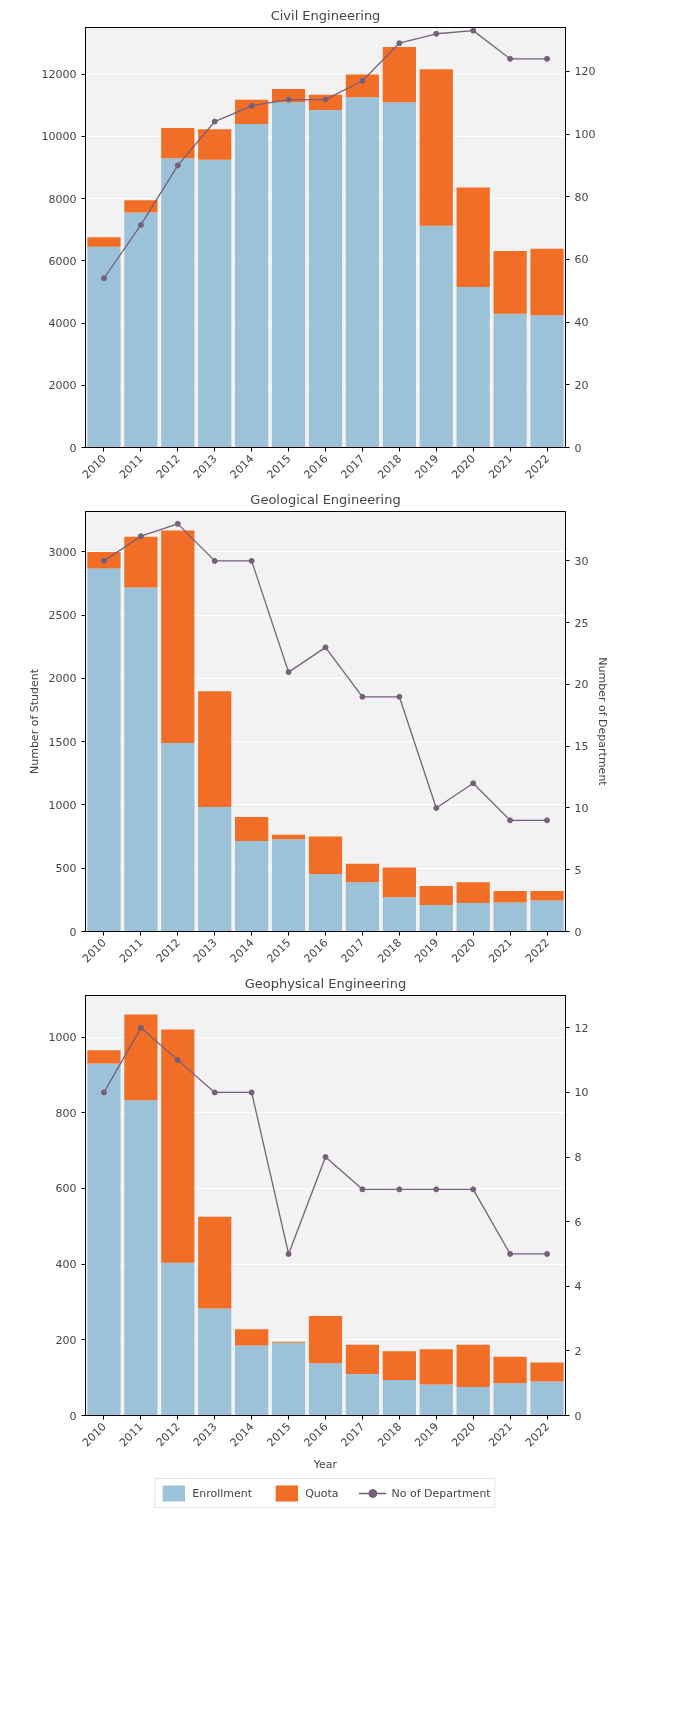 Image resolution: width=675 pixels, height=1712 pixels. I want to click on y-tick-label: 1000, so click(62, 805).